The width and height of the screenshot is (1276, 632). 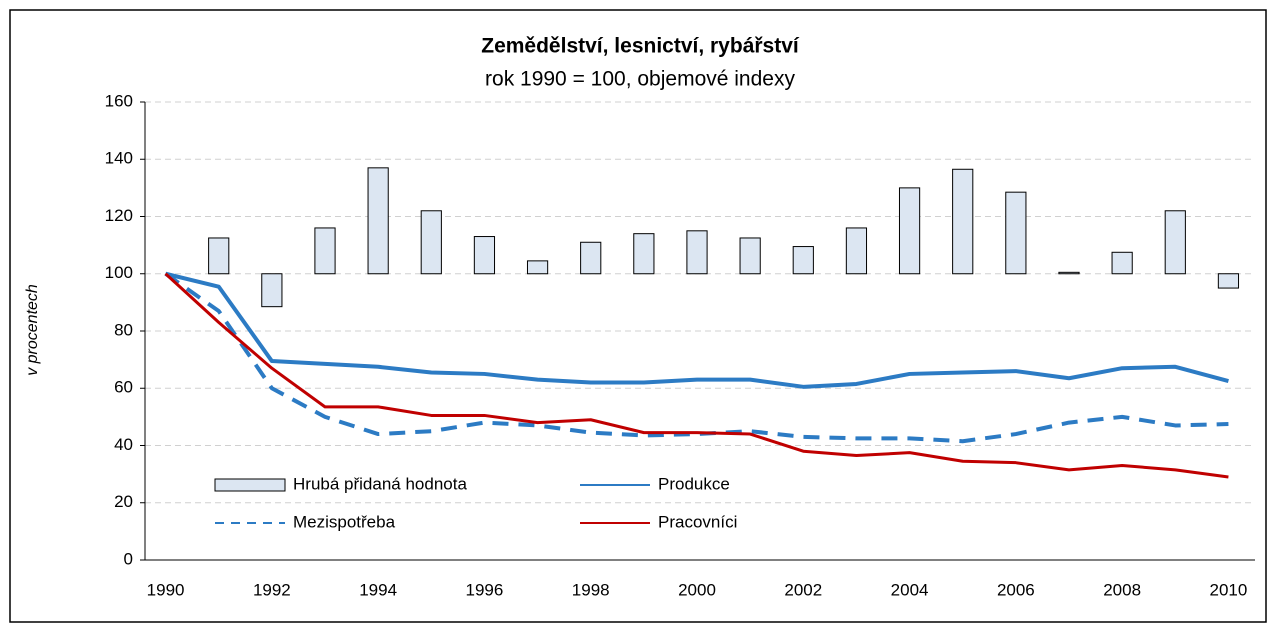 What do you see at coordinates (32, 330) in the screenshot?
I see `y-axis-label: v procentech` at bounding box center [32, 330].